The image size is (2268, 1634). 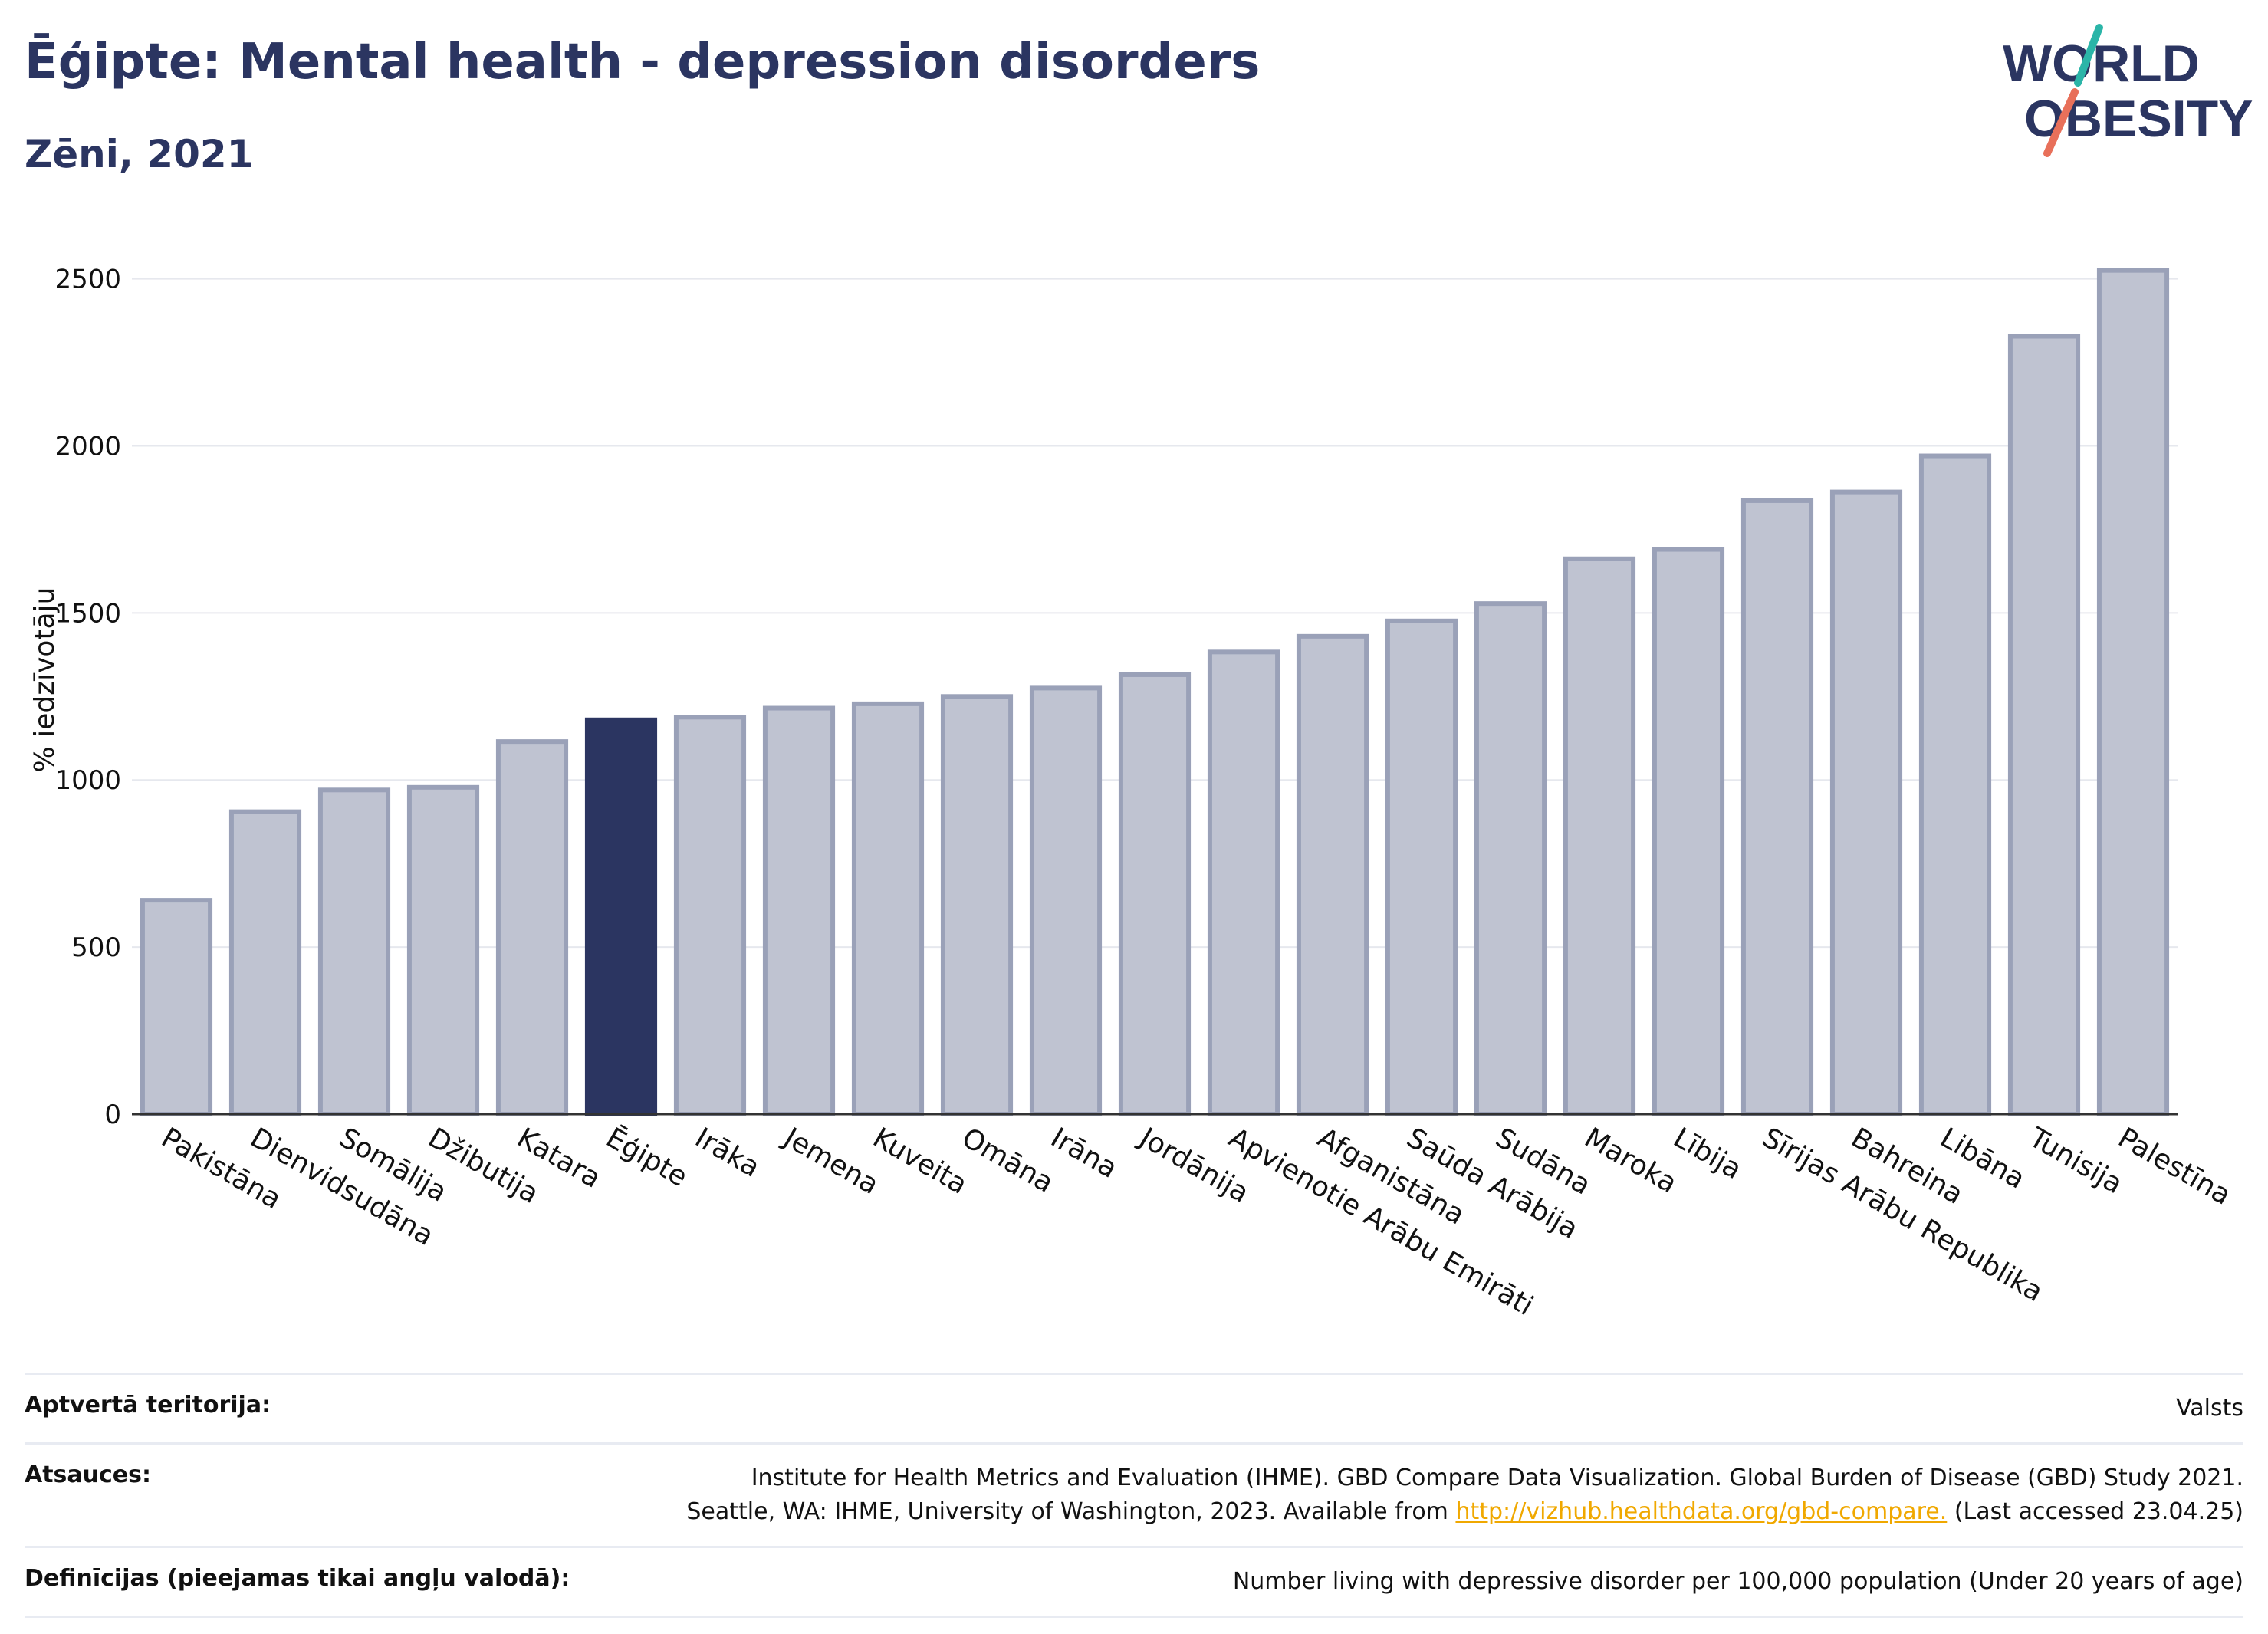 What do you see at coordinates (139, 154) in the screenshot?
I see `chart-subtitle: Zēni, 2021` at bounding box center [139, 154].